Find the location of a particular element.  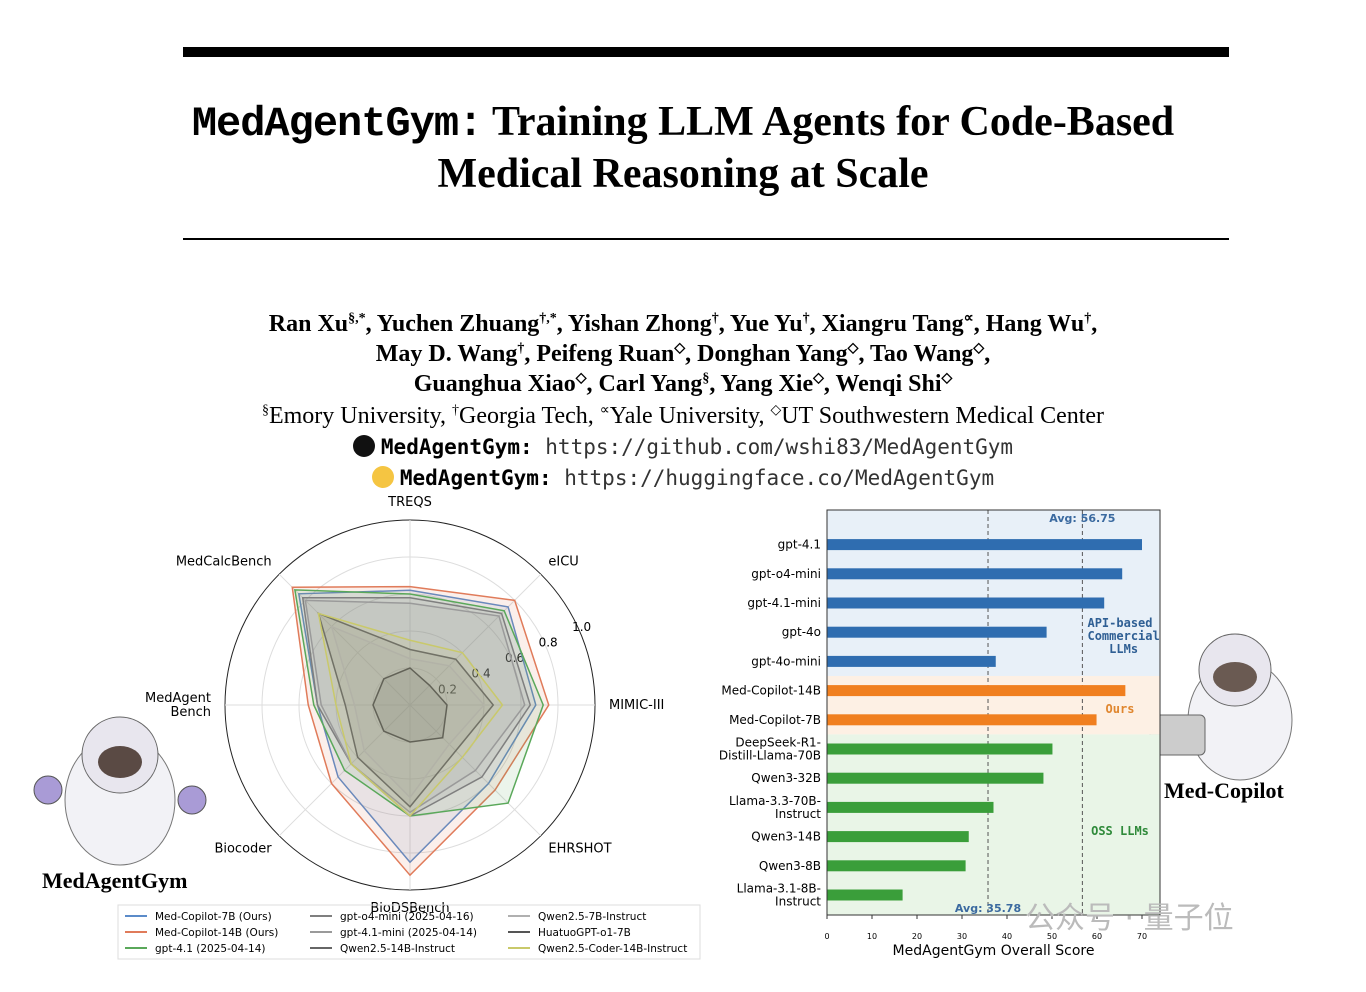

author-name: Hang Wu is located at coordinates (1035, 324).